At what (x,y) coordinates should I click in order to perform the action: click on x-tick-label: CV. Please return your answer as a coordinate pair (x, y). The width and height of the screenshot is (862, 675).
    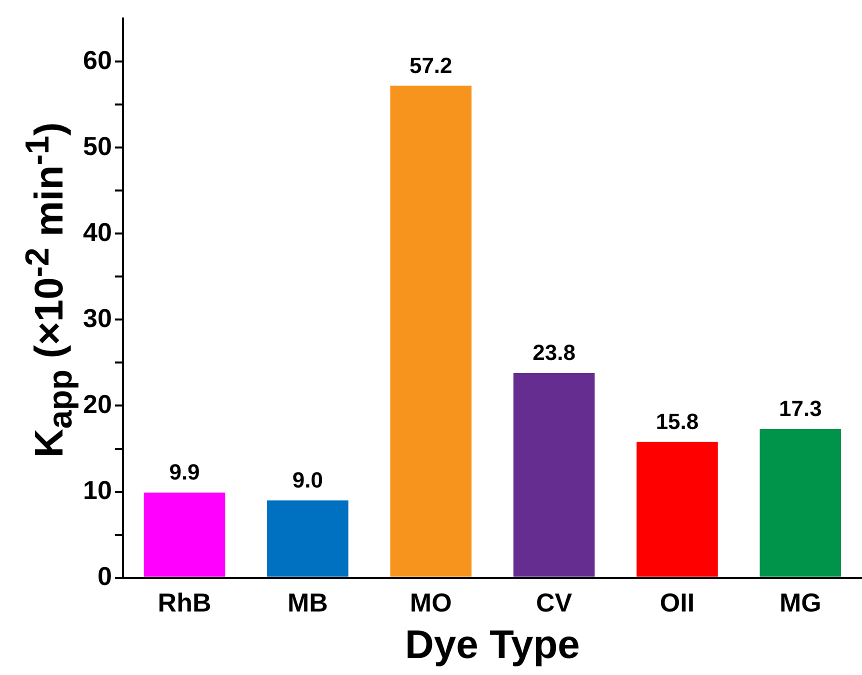
    Looking at the image, I should click on (554, 603).